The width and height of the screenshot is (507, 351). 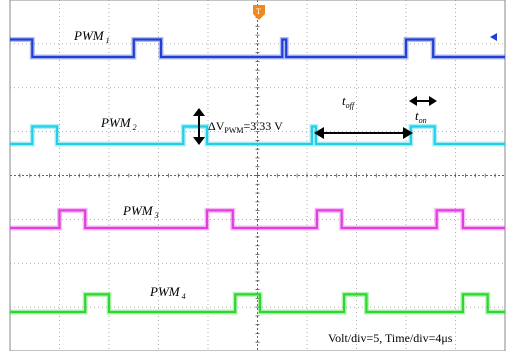 I want to click on delta-v-label: ΔVPWM=3.33 V, so click(x=245, y=127).